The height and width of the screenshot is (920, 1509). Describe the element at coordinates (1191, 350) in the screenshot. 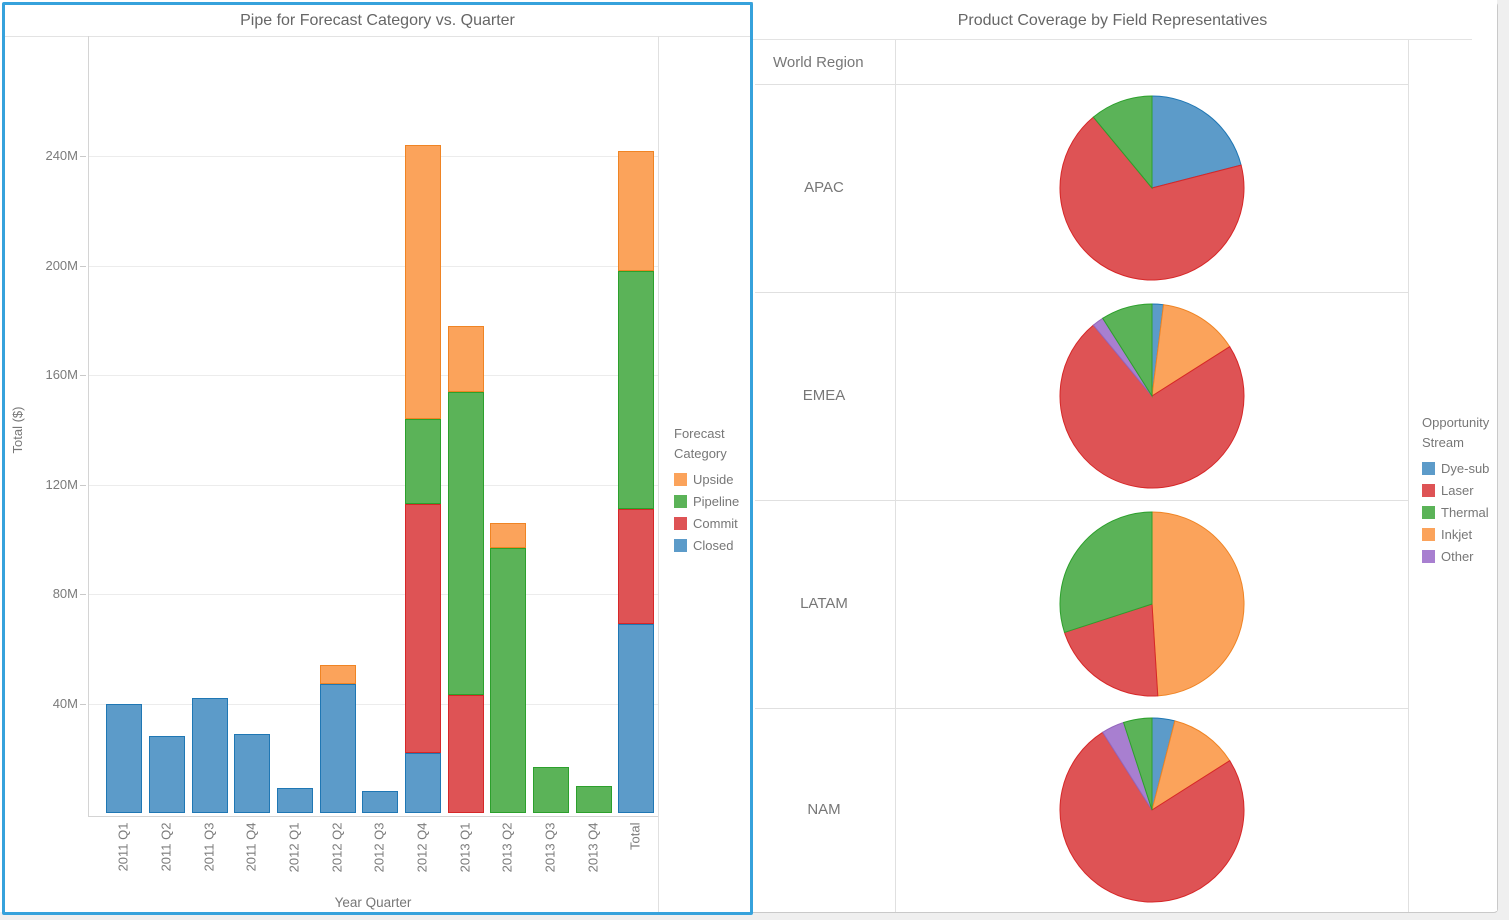

I see `pie-slice-inkjet-emea` at that location.